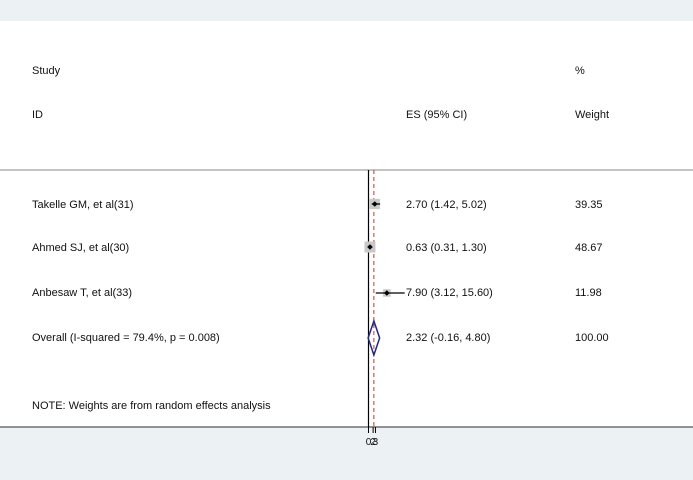 This screenshot has height=480, width=693. Describe the element at coordinates (589, 205) in the screenshot. I see `study-weight: 39.35` at that location.